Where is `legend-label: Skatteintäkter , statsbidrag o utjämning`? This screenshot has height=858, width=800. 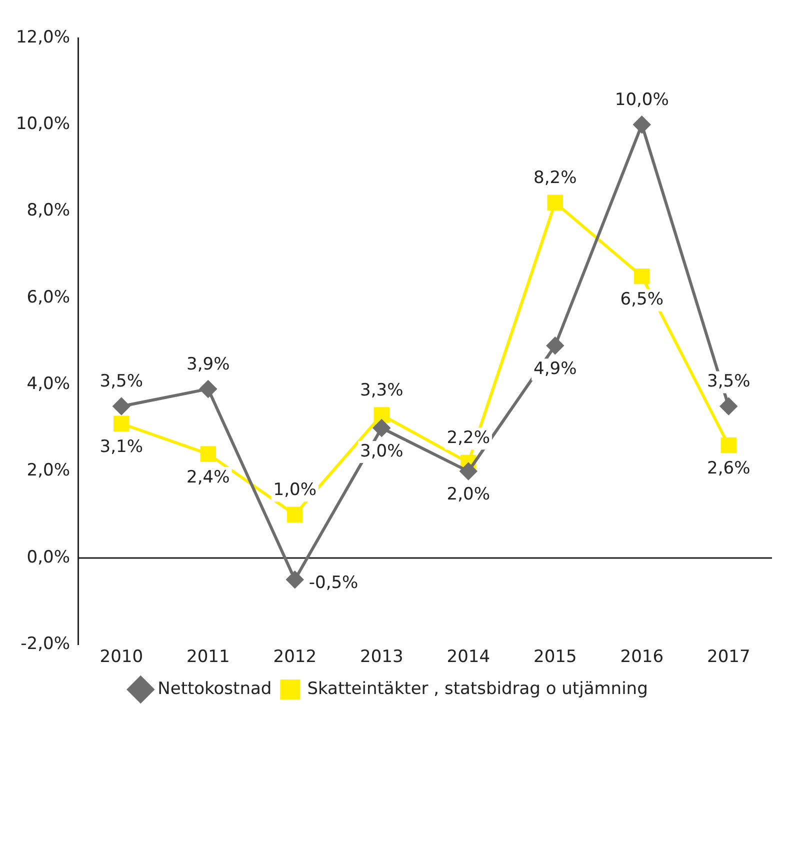
legend-label: Skatteintäkter , statsbidrag o utjämning is located at coordinates (477, 688).